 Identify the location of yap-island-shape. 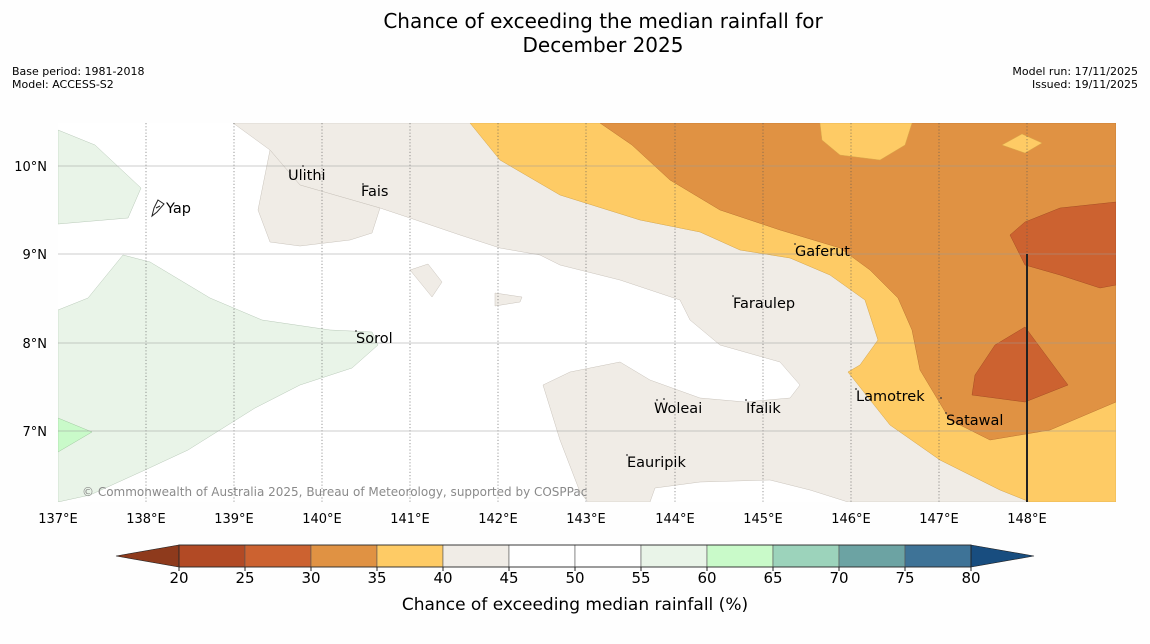
(158, 208).